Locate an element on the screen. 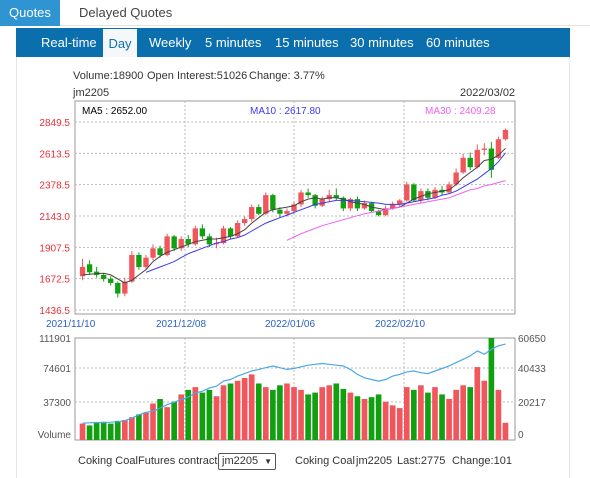 This screenshot has width=590, height=478. open-interest-tick-label: 20217 is located at coordinates (532, 403).